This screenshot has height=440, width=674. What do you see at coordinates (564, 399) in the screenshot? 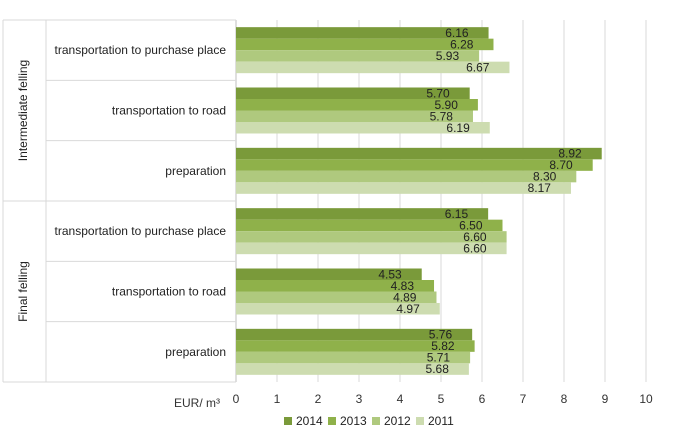
I see `x-tick-label: 8` at bounding box center [564, 399].